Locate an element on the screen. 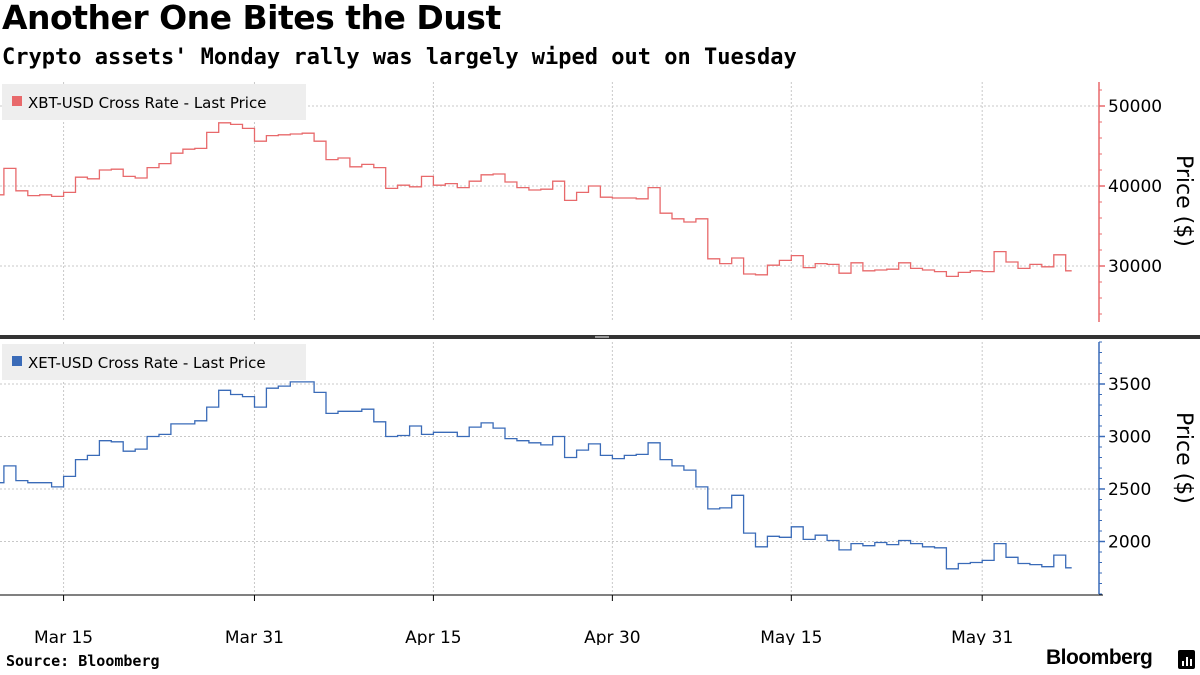 The image size is (1200, 675). x-tick-label: Mar 31 is located at coordinates (254, 636).